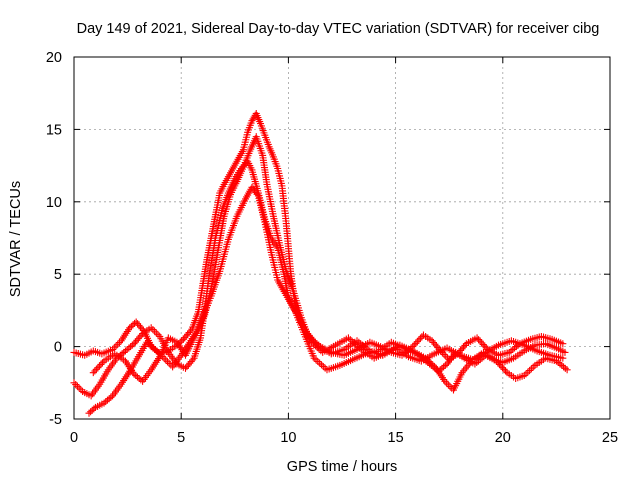 This screenshot has width=640, height=480. Describe the element at coordinates (54, 203) in the screenshot. I see `y-tick-label: 10` at that location.